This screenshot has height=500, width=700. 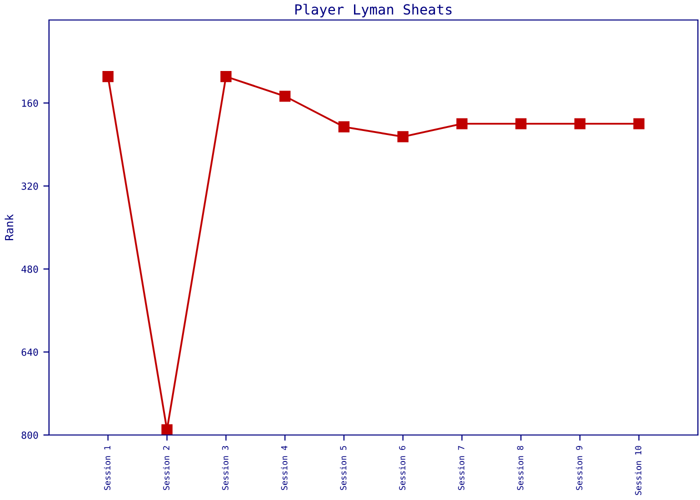 What do you see at coordinates (638, 471) in the screenshot?
I see `x-tick-label: Session 10` at bounding box center [638, 471].